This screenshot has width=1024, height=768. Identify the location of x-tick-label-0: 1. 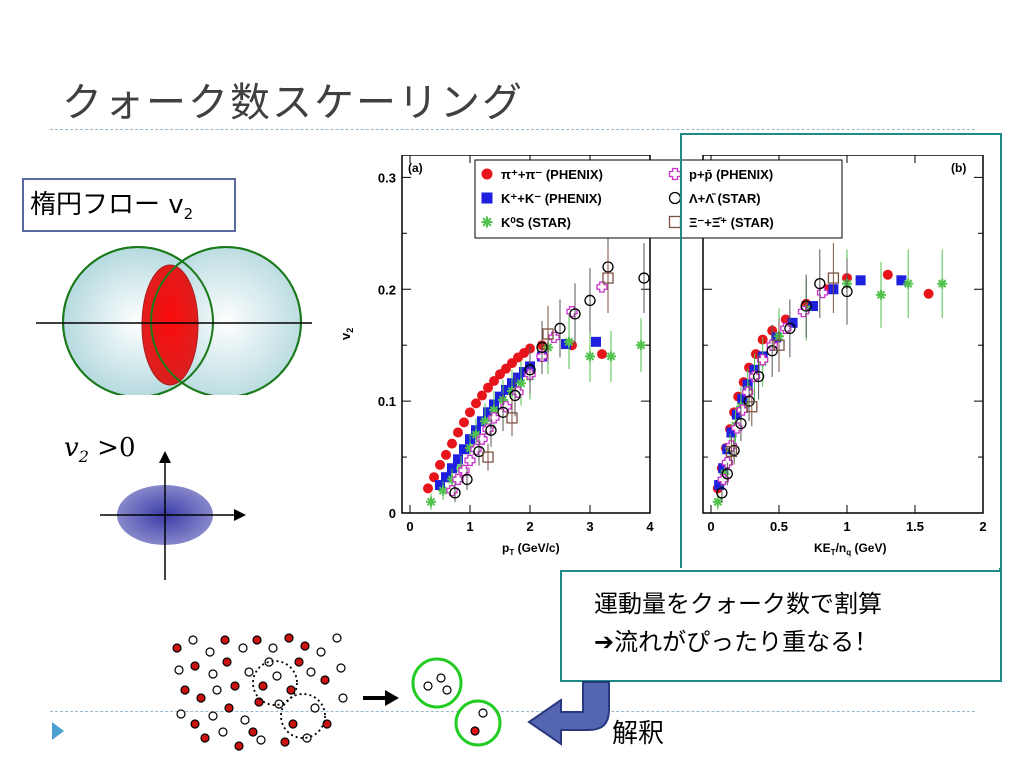
(469, 526).